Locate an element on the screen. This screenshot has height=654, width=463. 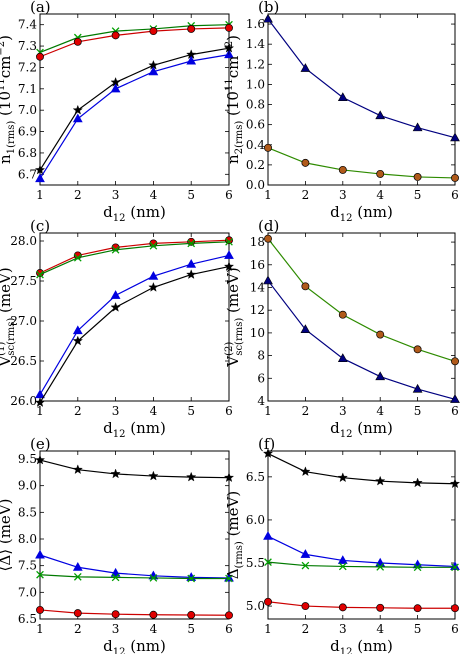
y-tick-label: 8 is located at coordinates (261, 356).